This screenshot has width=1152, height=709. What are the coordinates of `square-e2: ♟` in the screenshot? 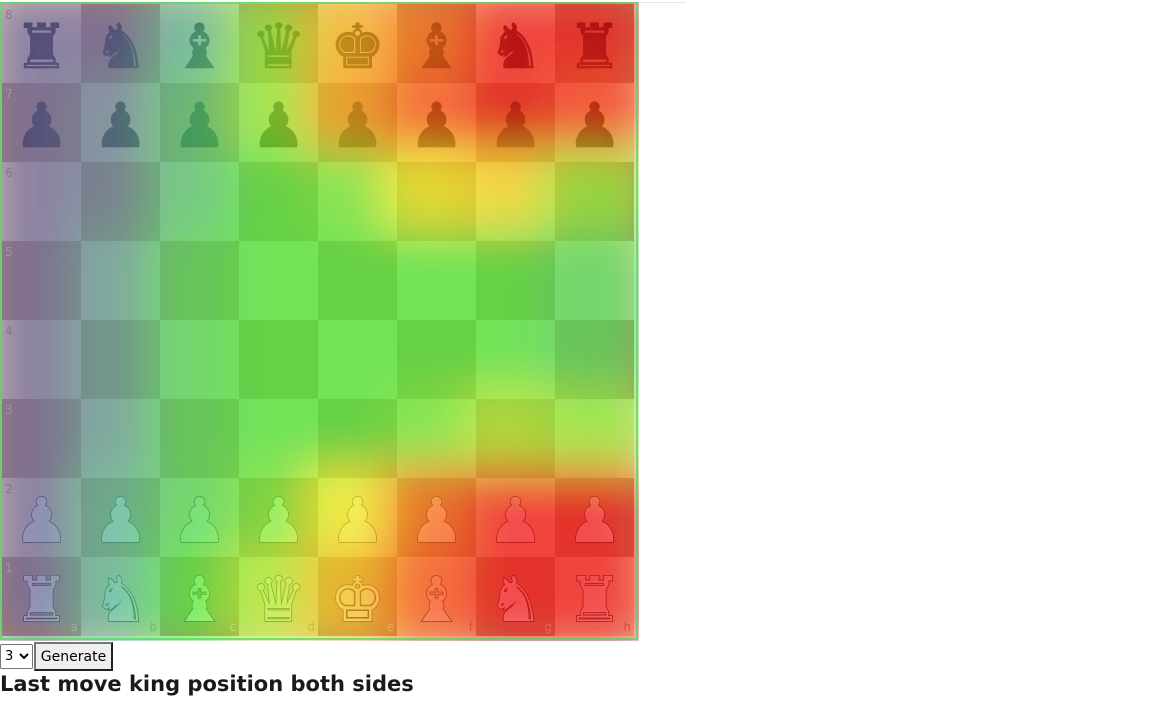 It's located at (357, 517).